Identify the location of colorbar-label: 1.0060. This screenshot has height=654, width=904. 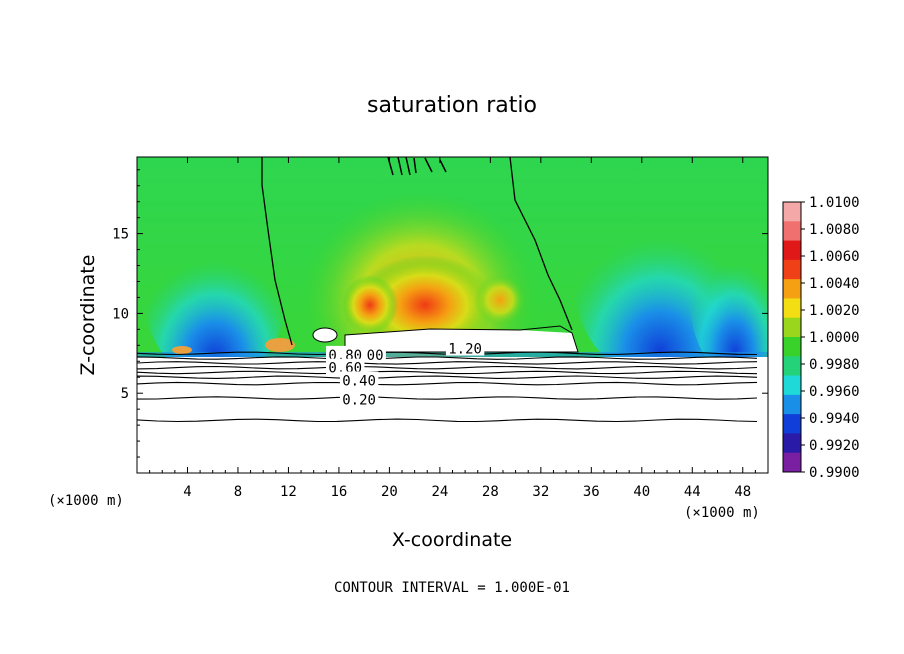
(834, 257).